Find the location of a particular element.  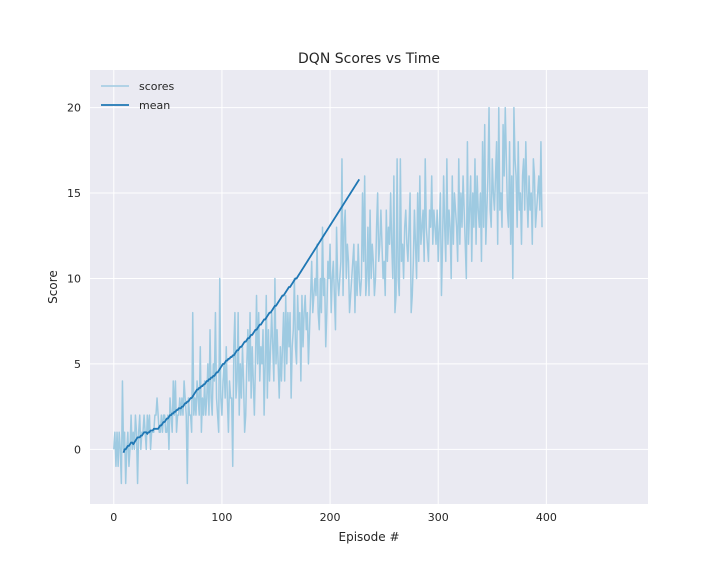

y-tick-label: 10 is located at coordinates (74, 278).